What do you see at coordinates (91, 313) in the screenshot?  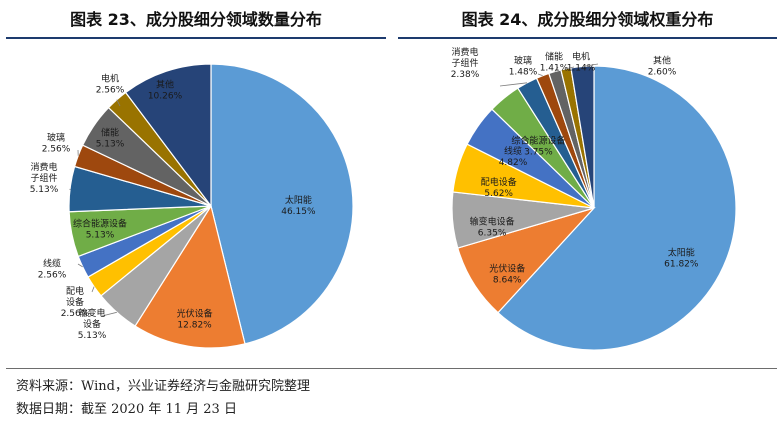 I see `slice-category-label: 输变电` at bounding box center [91, 313].